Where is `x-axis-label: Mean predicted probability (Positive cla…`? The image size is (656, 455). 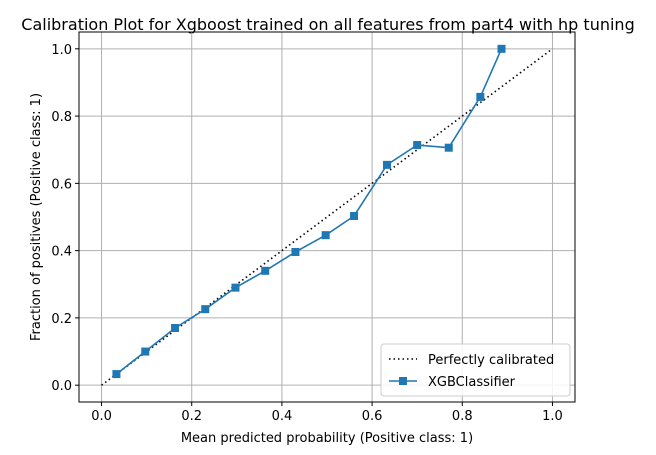 x-axis-label: Mean predicted probability (Positive cla… is located at coordinates (327, 438).